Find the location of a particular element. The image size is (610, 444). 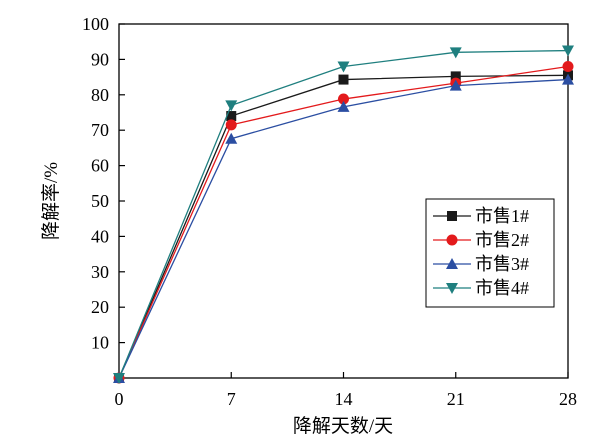

legend-item: 市售1# is located at coordinates (481, 216).